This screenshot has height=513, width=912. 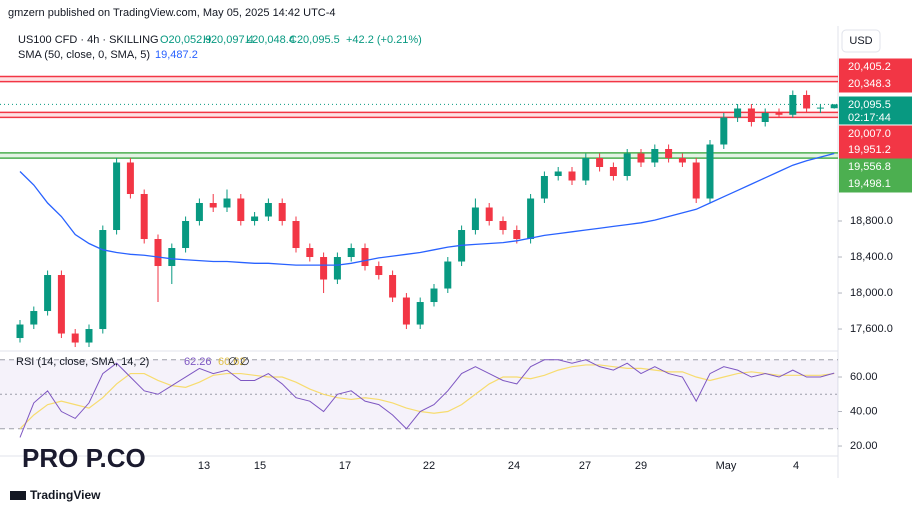 I want to click on x-tick-label: 29, so click(x=641, y=466).